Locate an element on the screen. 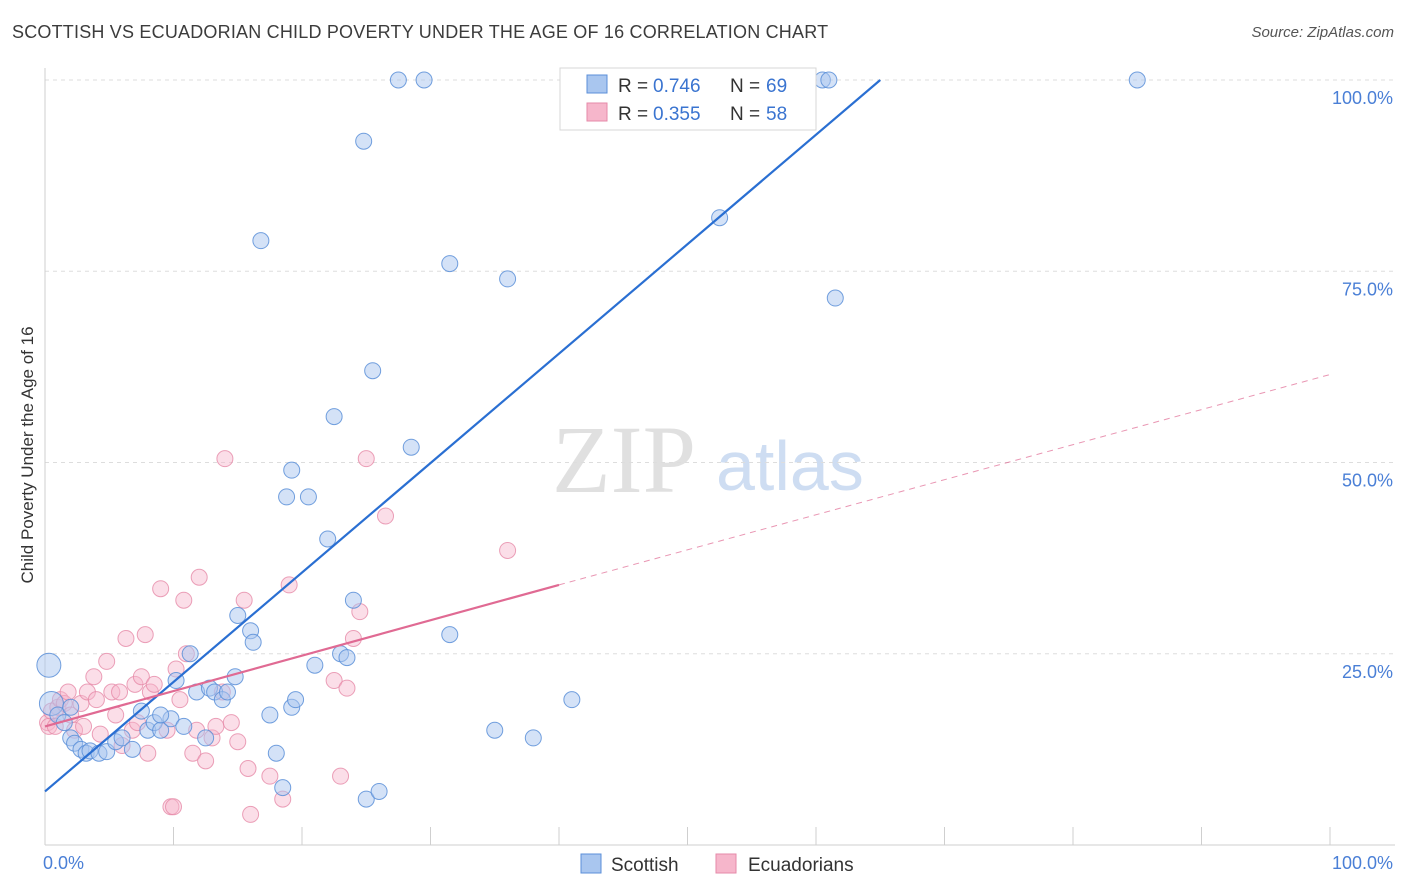  legend-ecuadorian-r-value: 0.355 is located at coordinates (677, 114).